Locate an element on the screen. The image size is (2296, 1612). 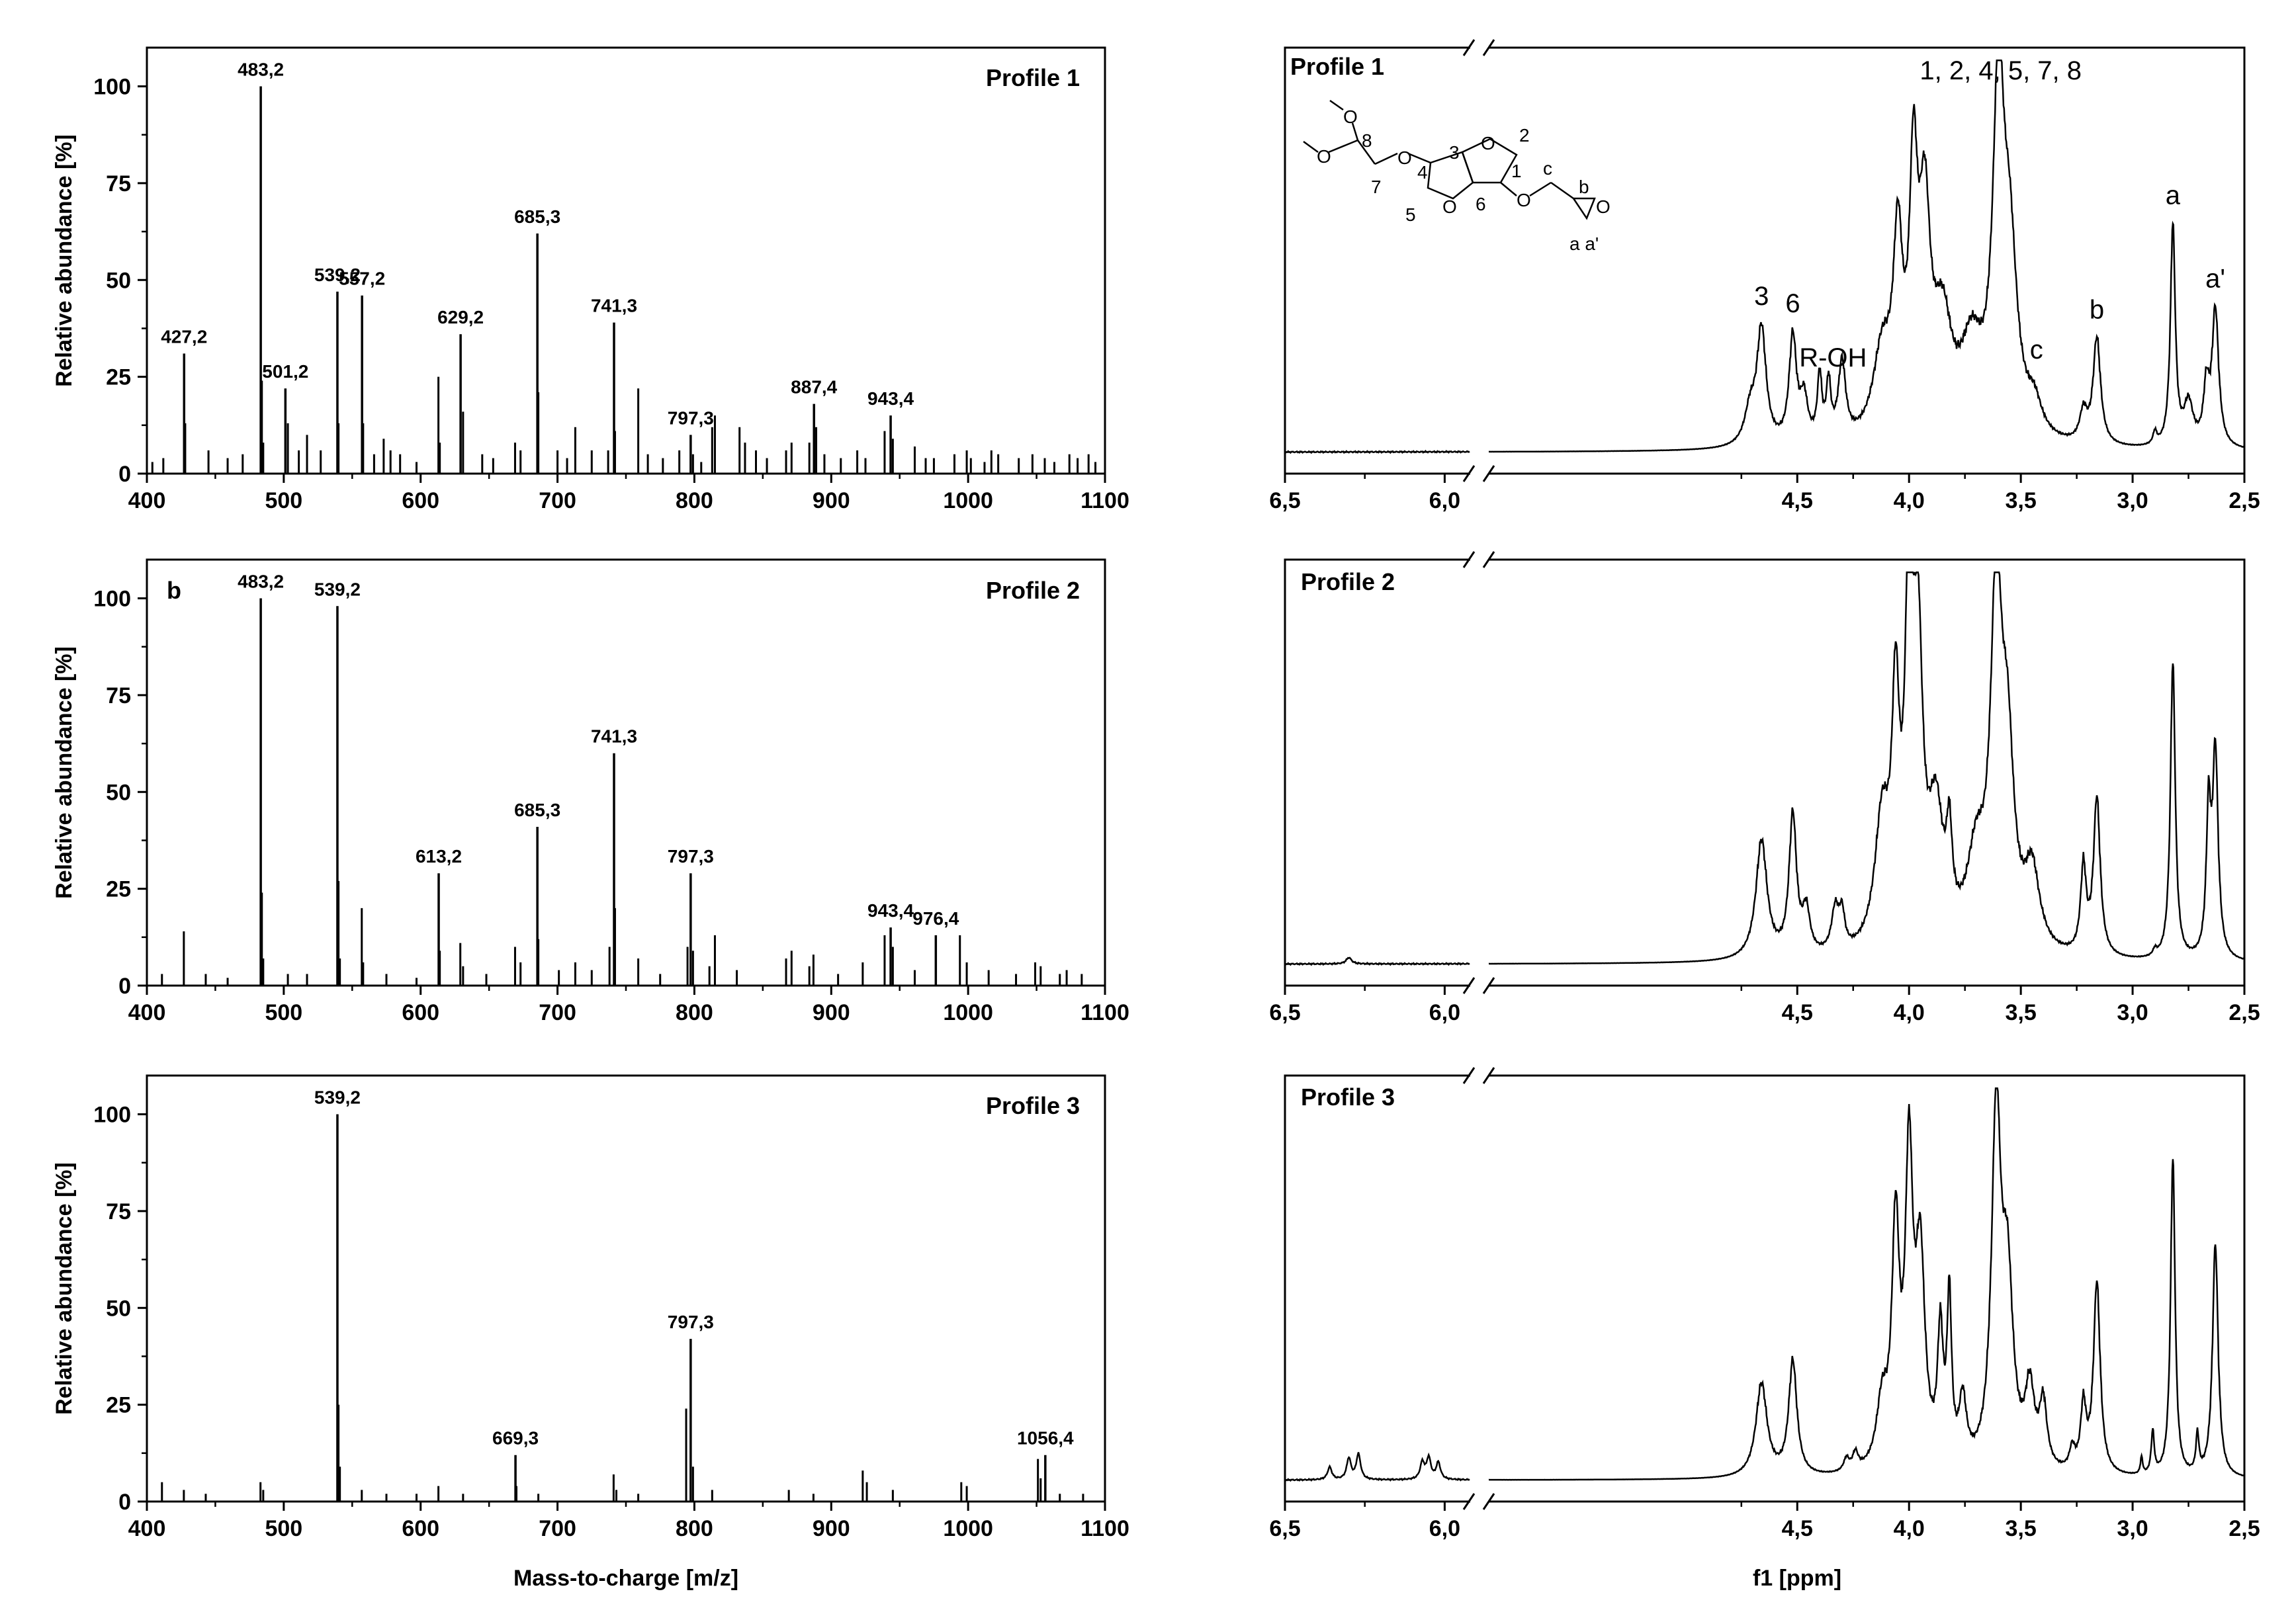
peak-assignments: 3 6 R-OH 1, 2, 4, 5, 7, 8 c b a a' is located at coordinates (1989, 214).